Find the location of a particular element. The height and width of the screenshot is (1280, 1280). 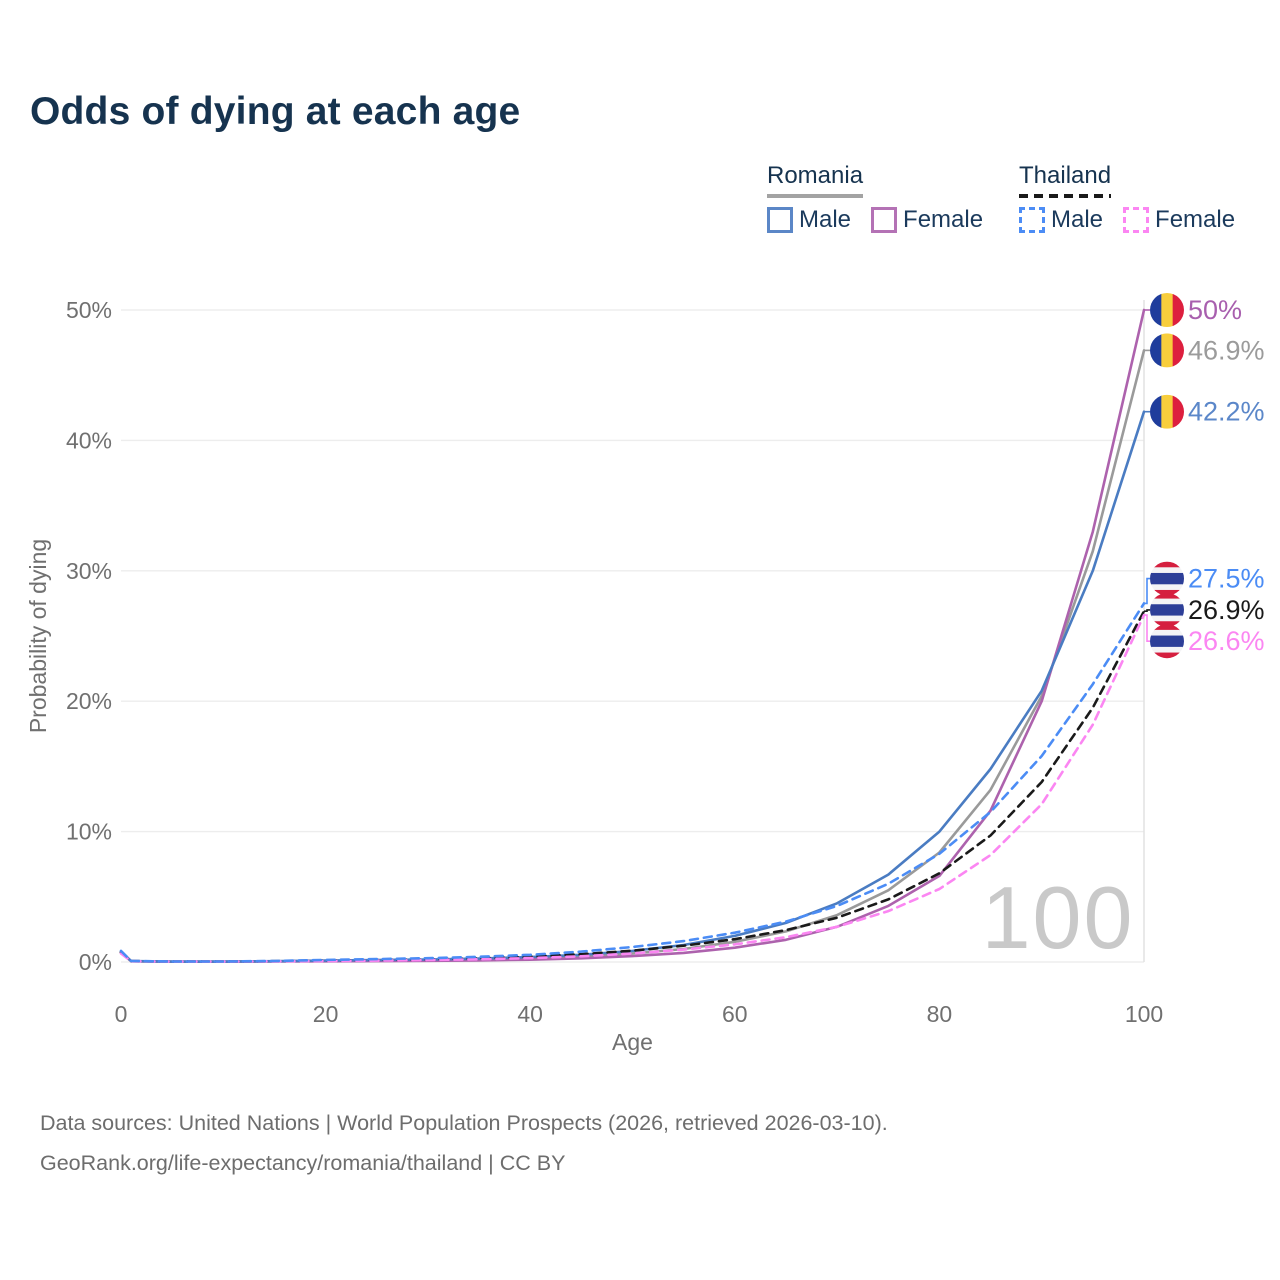

end-label-thailand-female: 26.6% is located at coordinates (1226, 641).